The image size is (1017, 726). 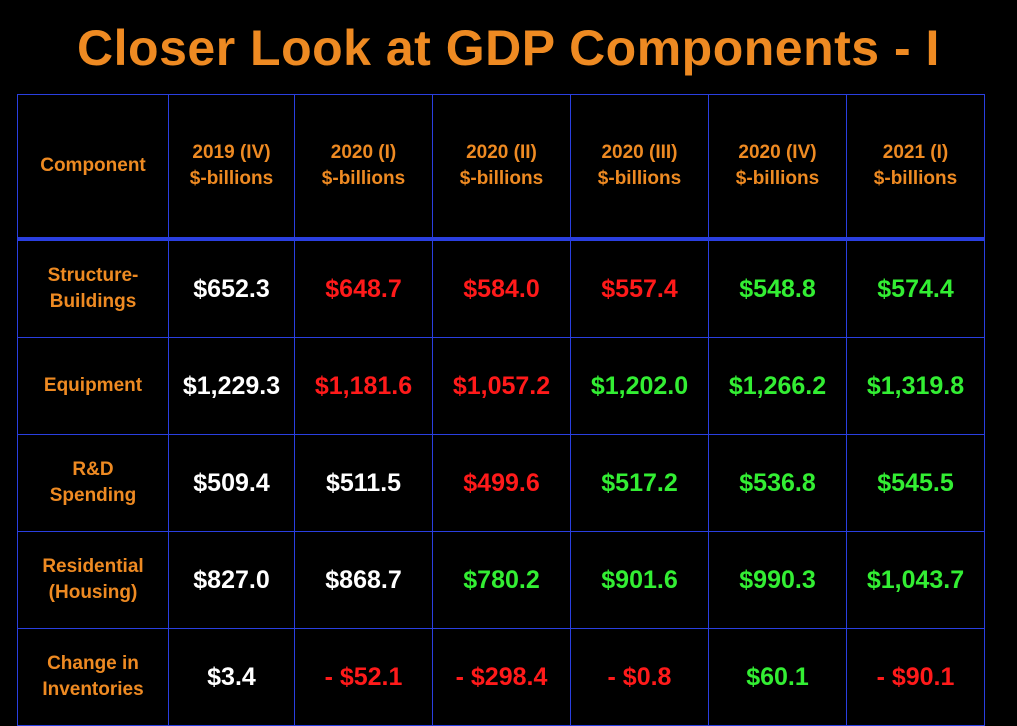 I want to click on value-cell: - $298.4, so click(x=501, y=677).